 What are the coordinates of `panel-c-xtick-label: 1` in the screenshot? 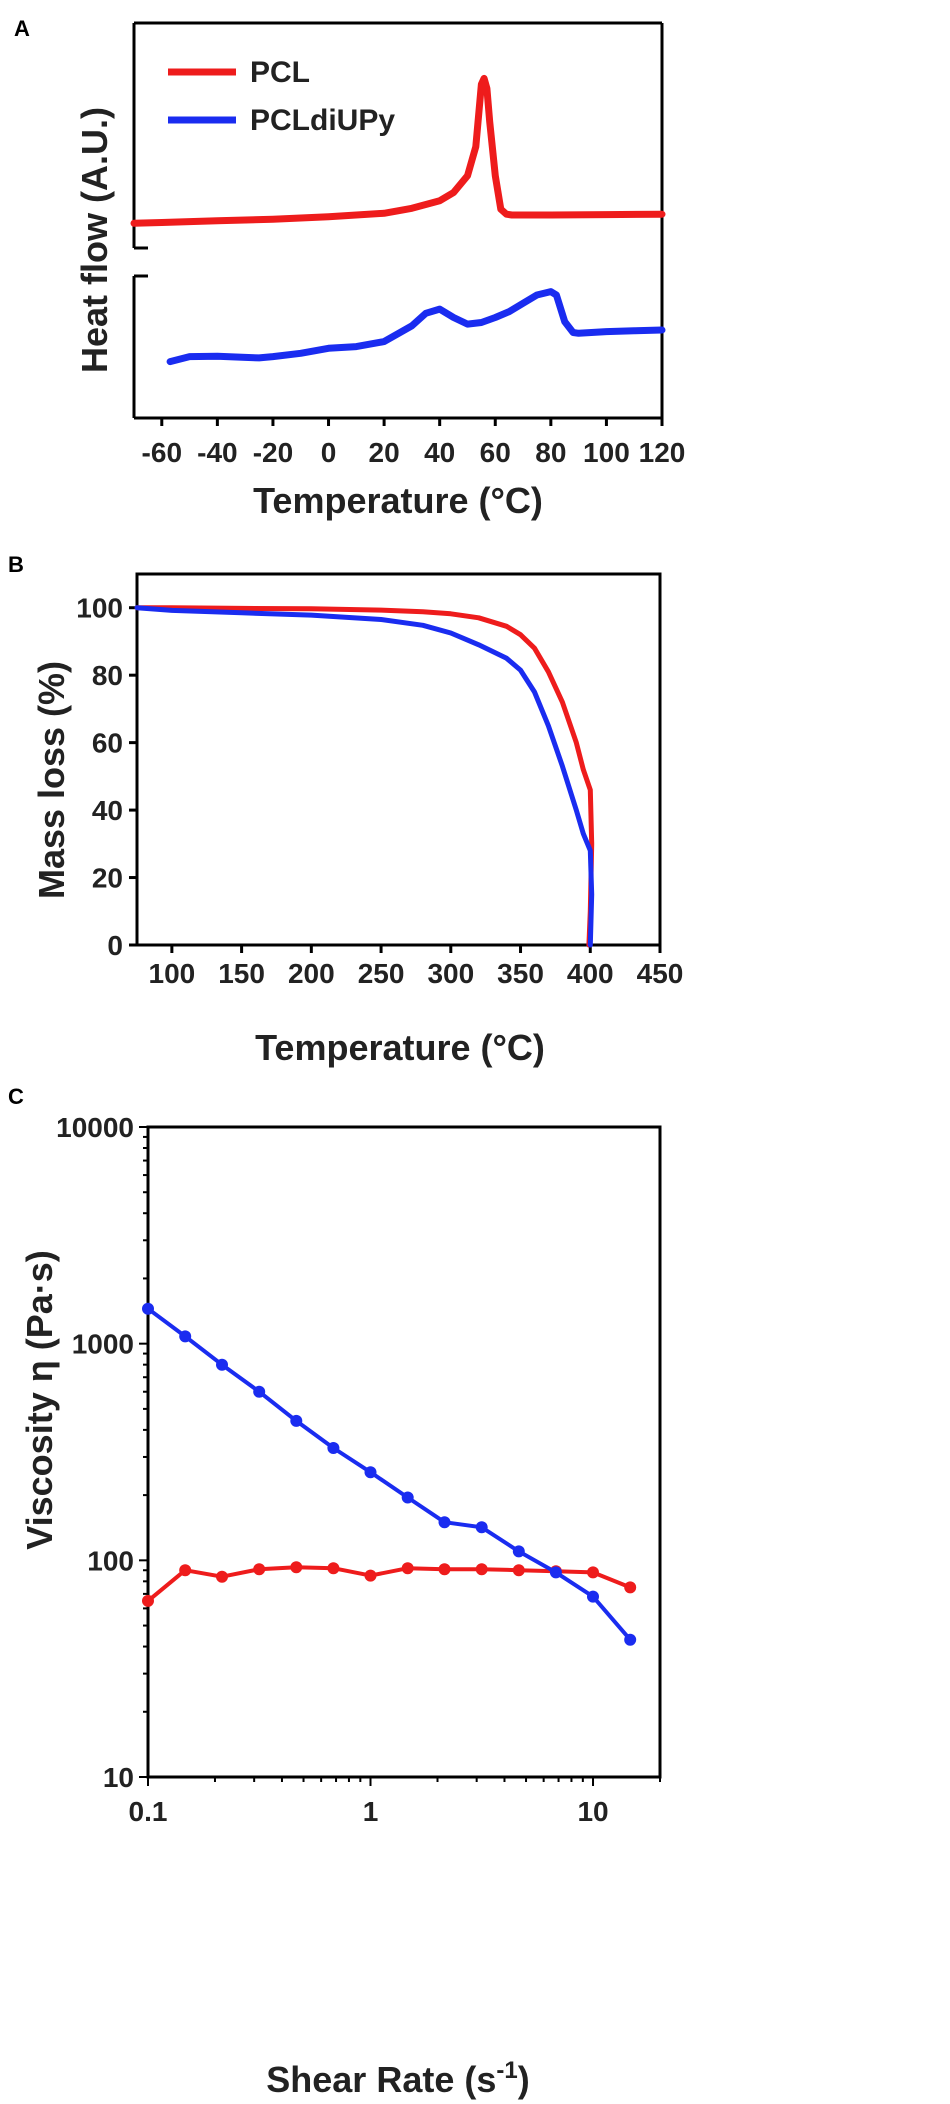 It's located at (371, 1811).